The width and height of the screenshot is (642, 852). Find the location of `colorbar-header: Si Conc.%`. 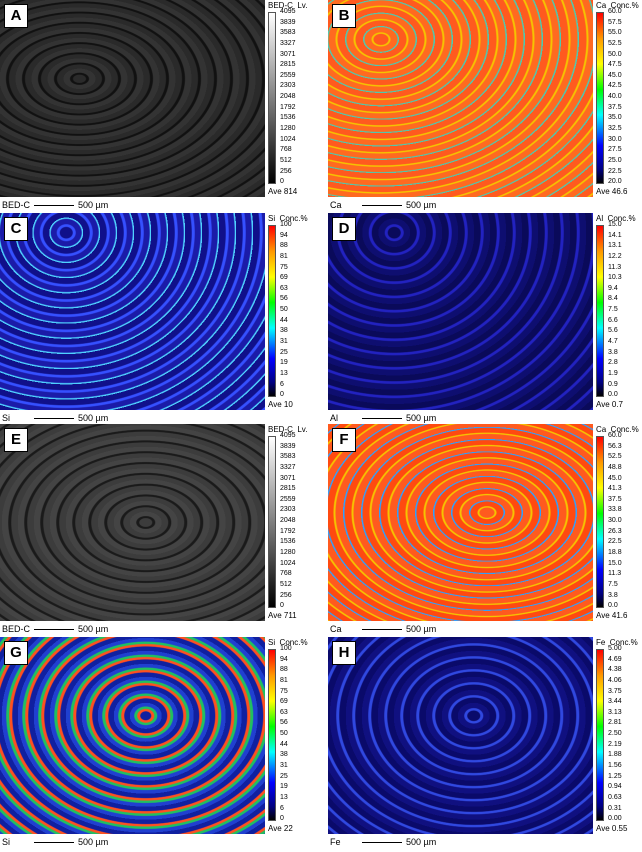

colorbar-header: Si Conc.% is located at coordinates (288, 642).